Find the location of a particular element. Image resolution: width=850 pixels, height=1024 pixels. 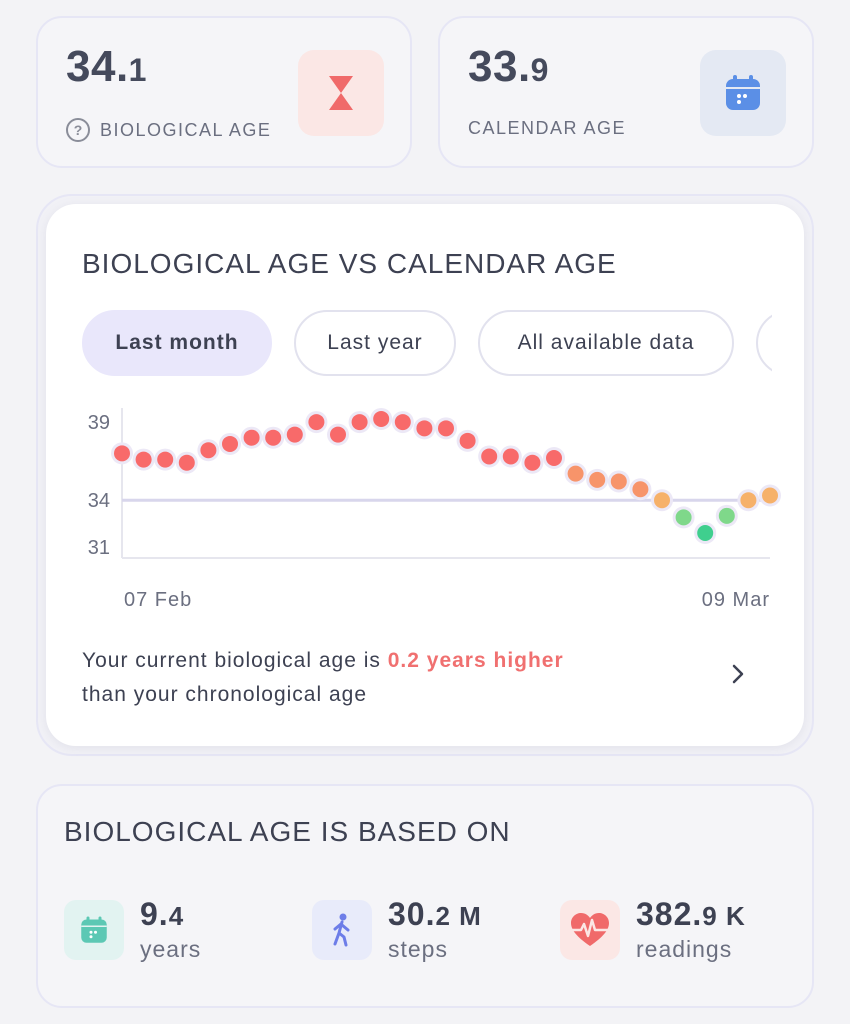

calendar-age-label: CALENDAR AGE is located at coordinates (547, 128).